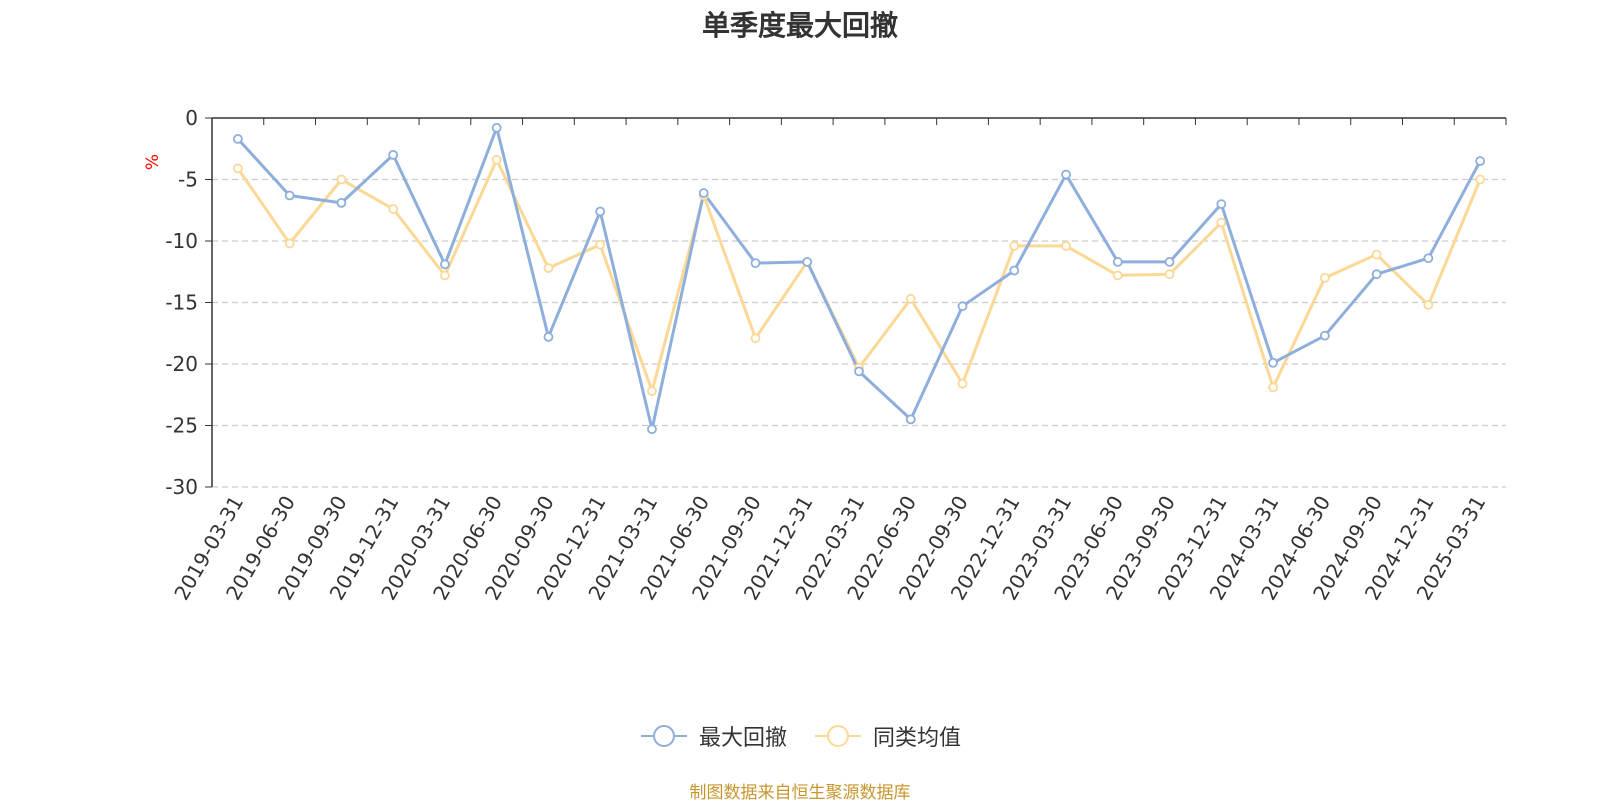 The width and height of the screenshot is (1600, 803). I want to click on legend-item-series-1: 最大回撤, so click(713, 736).